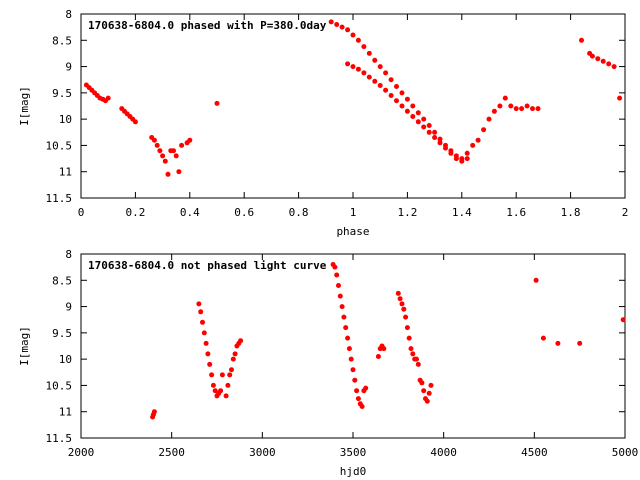 Image resolution: width=640 pixels, height=480 pixels. I want to click on x-tick-label: 0, so click(81, 212).